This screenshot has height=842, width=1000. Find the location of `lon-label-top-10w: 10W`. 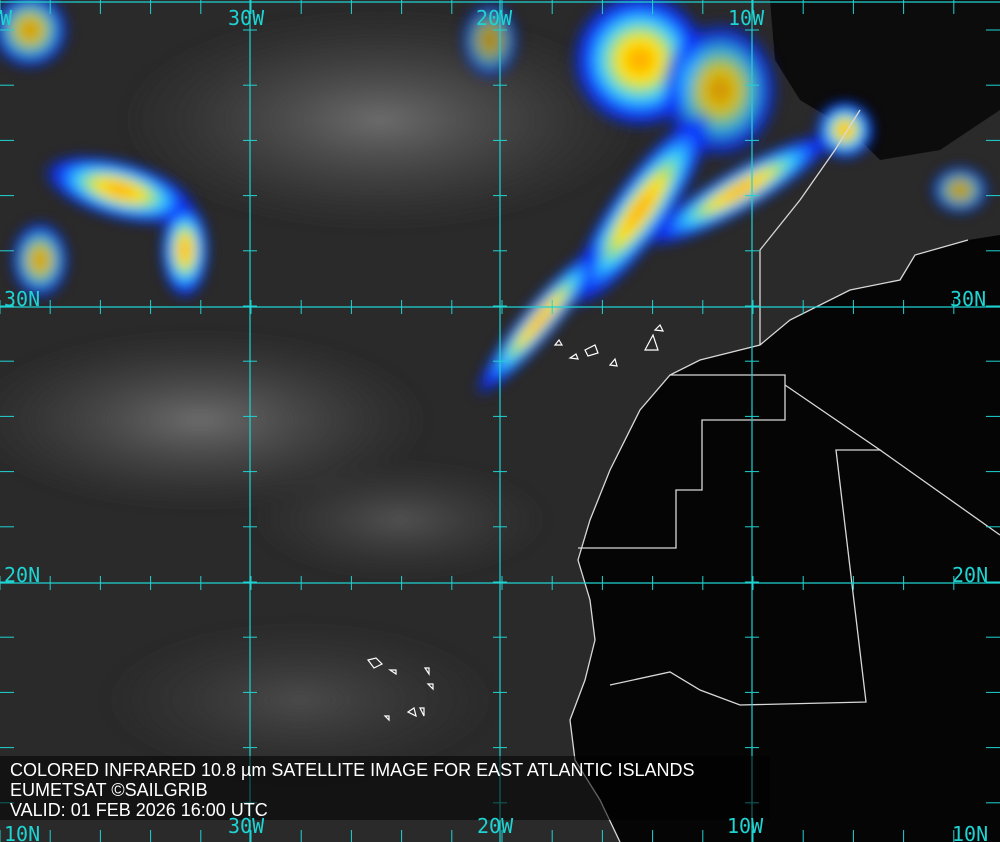

lon-label-top-10w: 10W is located at coordinates (746, 18).